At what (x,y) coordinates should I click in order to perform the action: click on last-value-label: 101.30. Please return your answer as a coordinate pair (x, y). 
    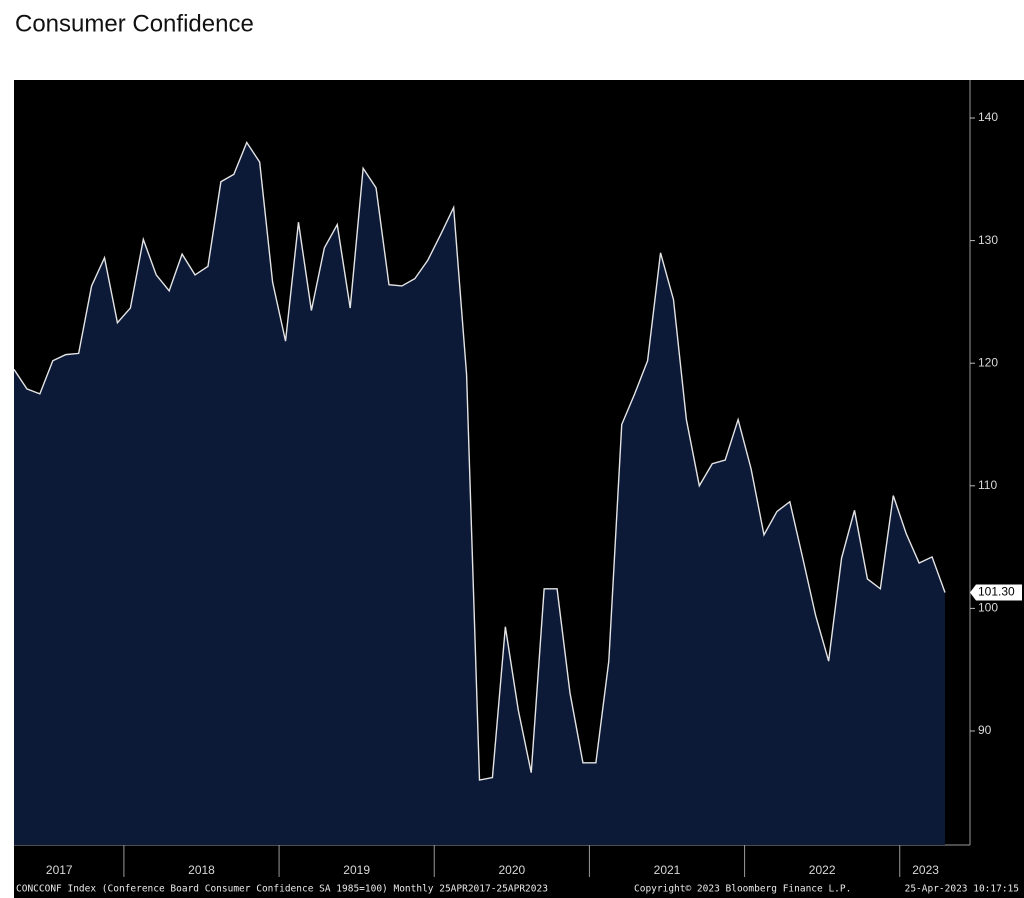
    Looking at the image, I should click on (996, 592).